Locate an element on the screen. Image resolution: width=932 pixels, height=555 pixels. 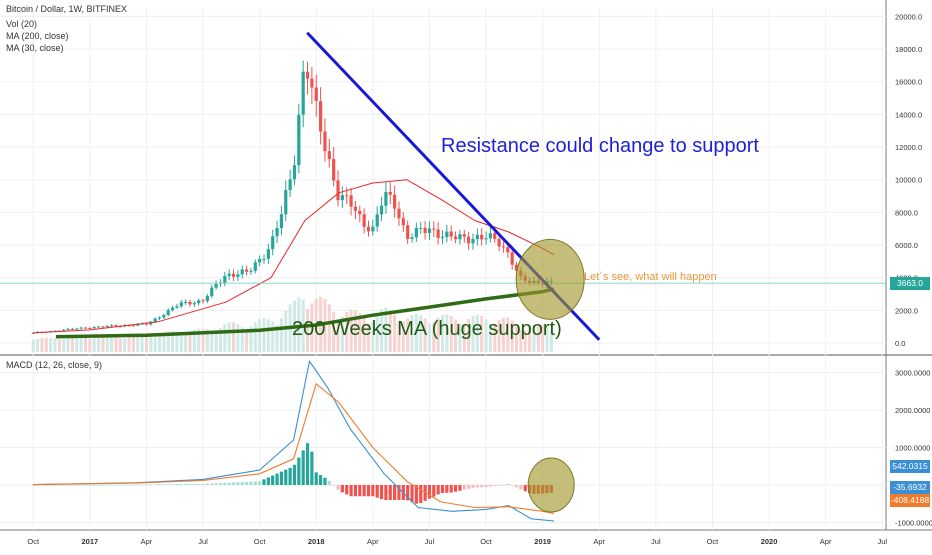
macd-tick-label: 2000.0000 is located at coordinates (912, 410).